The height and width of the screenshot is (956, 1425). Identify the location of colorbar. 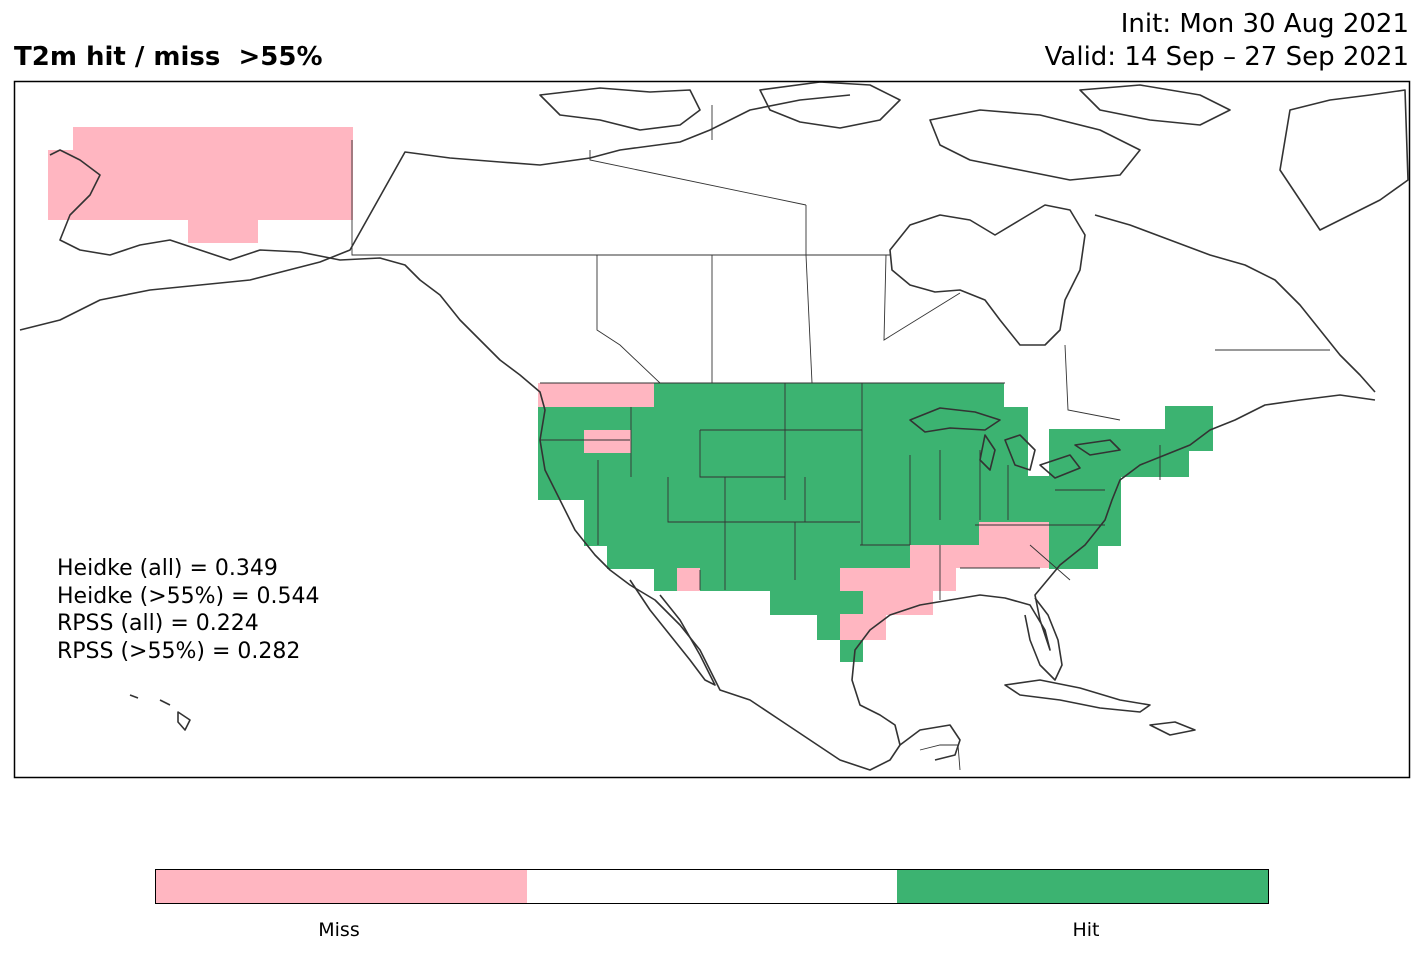
(712, 886).